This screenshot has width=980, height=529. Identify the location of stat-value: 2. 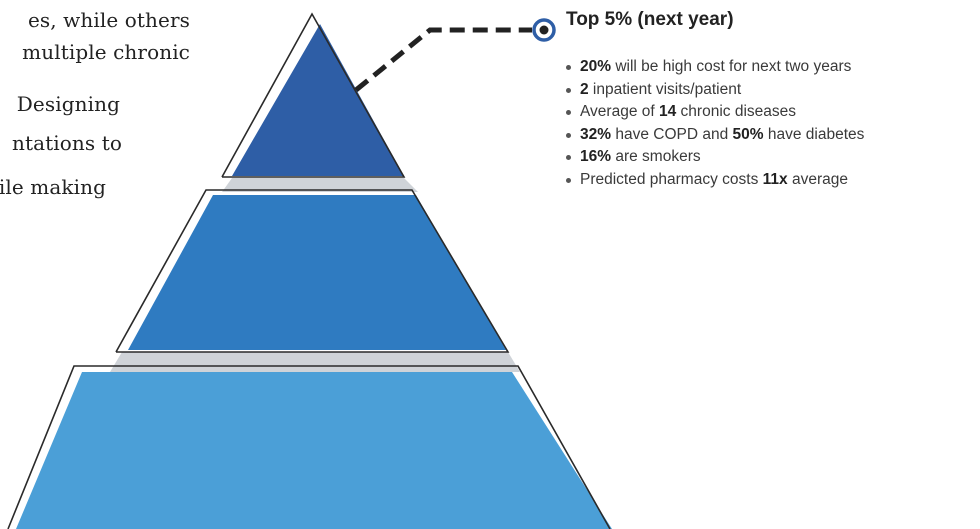
(584, 89).